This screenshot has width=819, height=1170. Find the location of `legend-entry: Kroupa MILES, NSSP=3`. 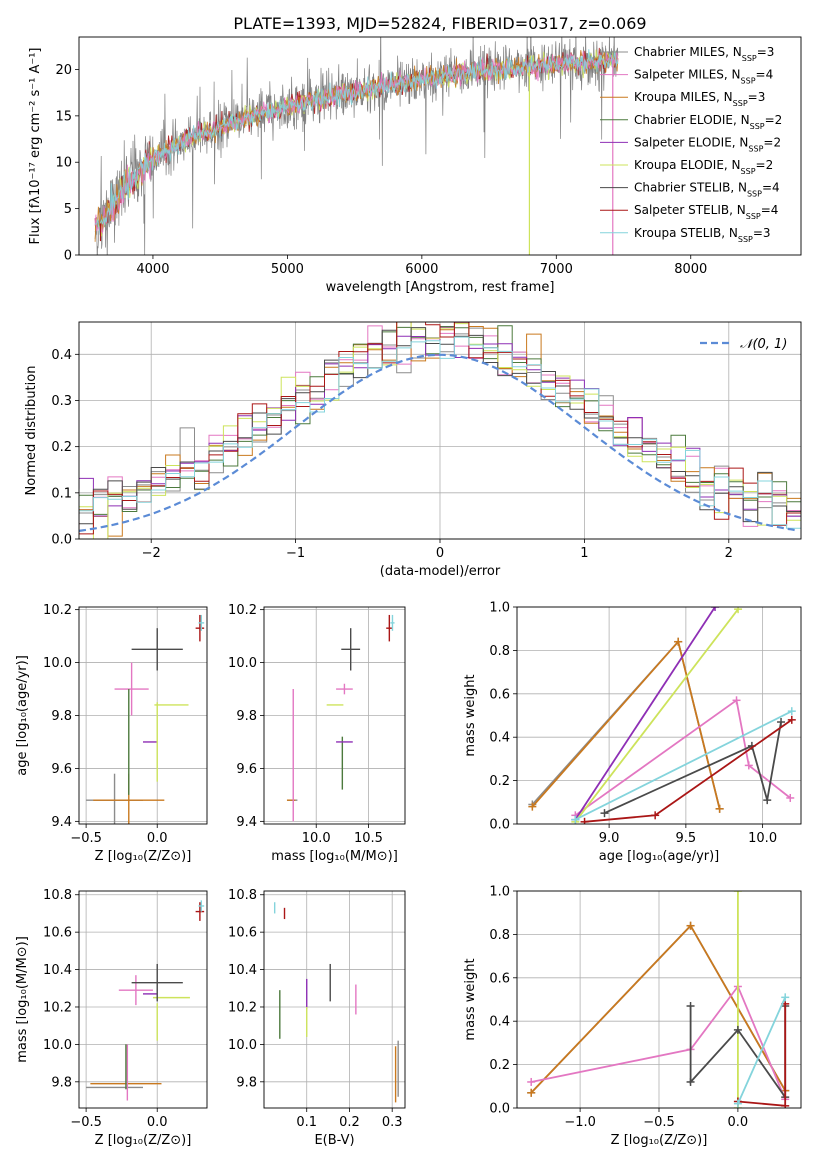

legend-entry: Kroupa MILES, NSSP=3 is located at coordinates (699, 99).